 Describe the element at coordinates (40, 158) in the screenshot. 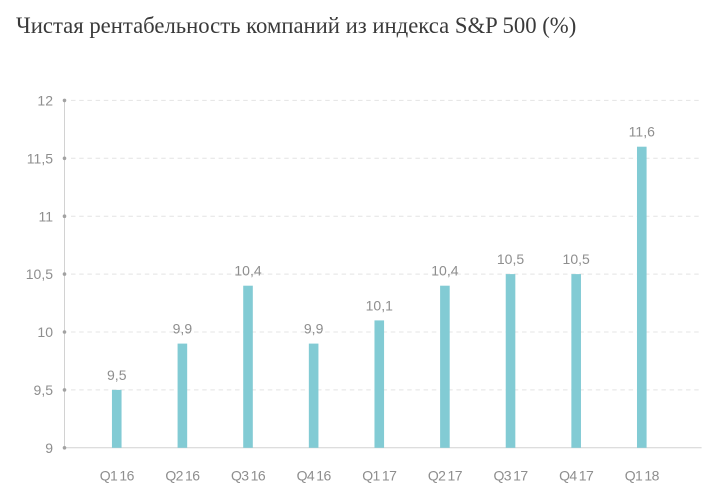

I see `svg-text: 11,5` at that location.